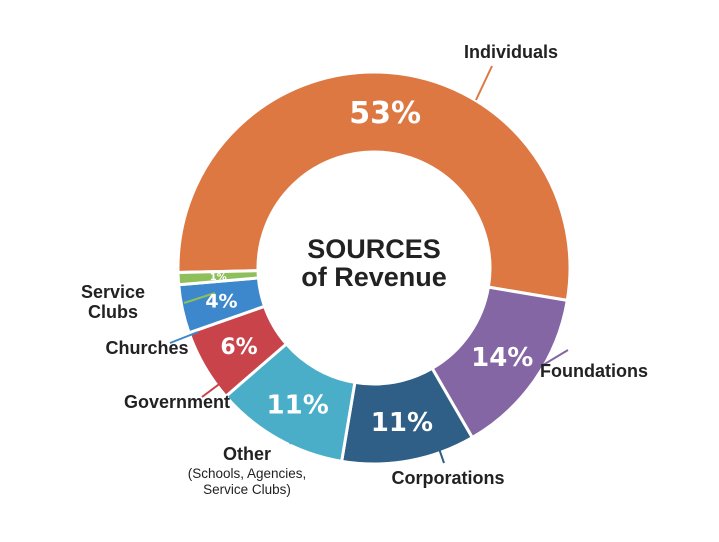  What do you see at coordinates (113, 292) in the screenshot?
I see `category-label-service-clubs-line-1: Service` at bounding box center [113, 292].